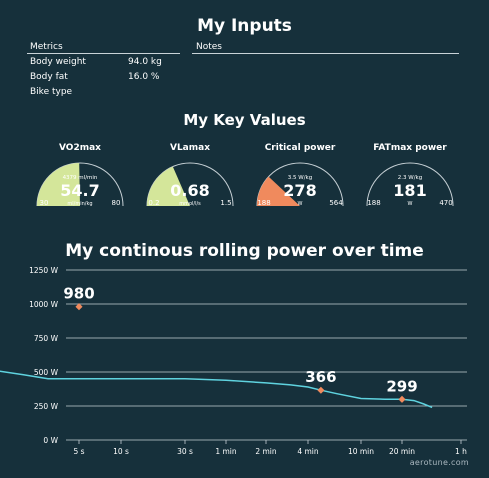 This screenshot has height=478, width=489. I want to click on x-tick-label: 5 s, so click(78, 451).